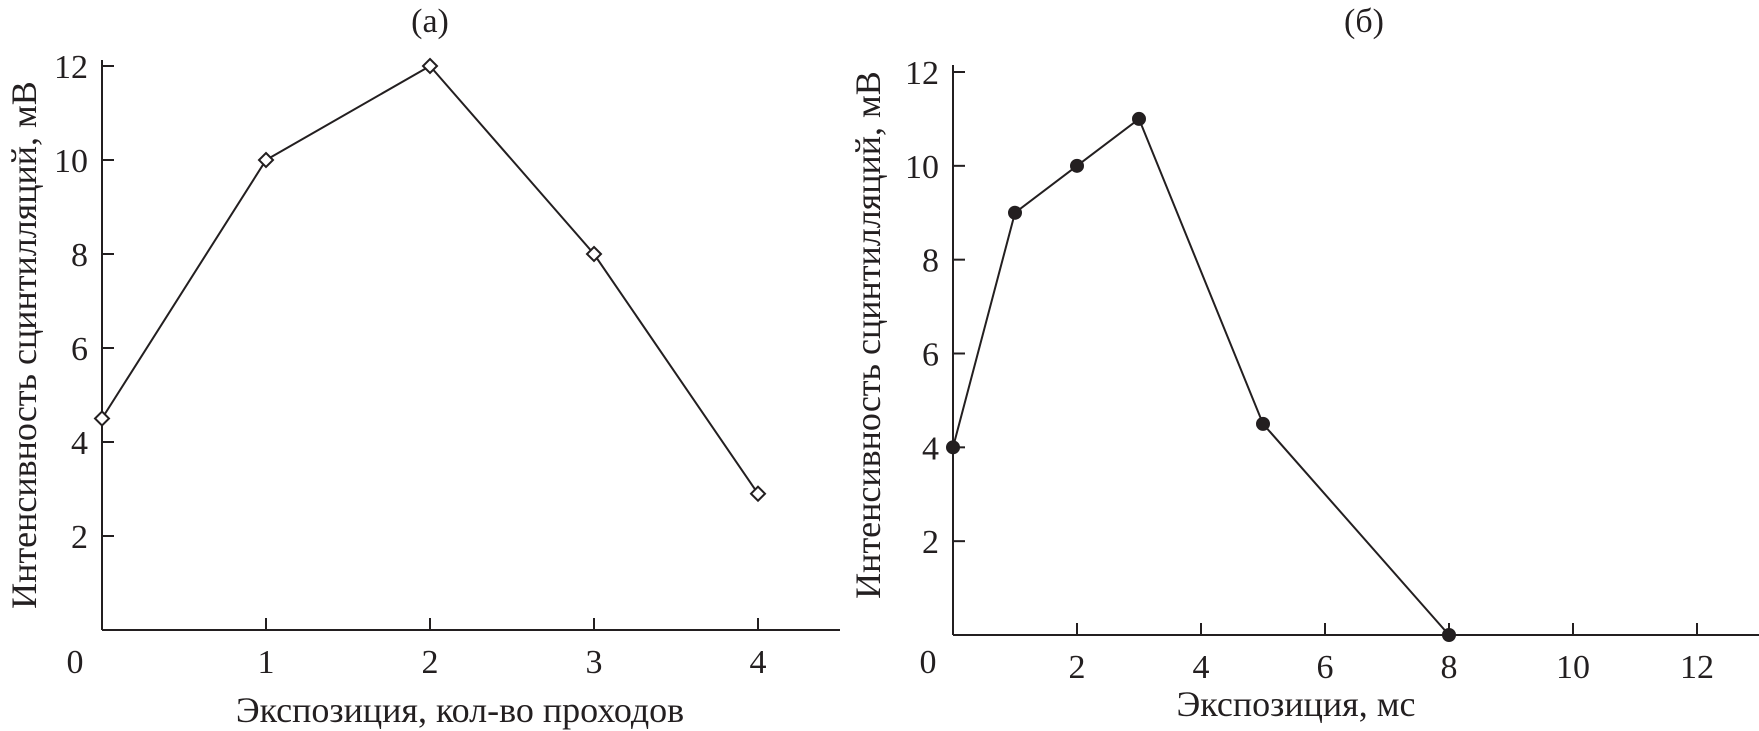 The image size is (1759, 731). I want to click on x-tick-label: 3, so click(594, 662).